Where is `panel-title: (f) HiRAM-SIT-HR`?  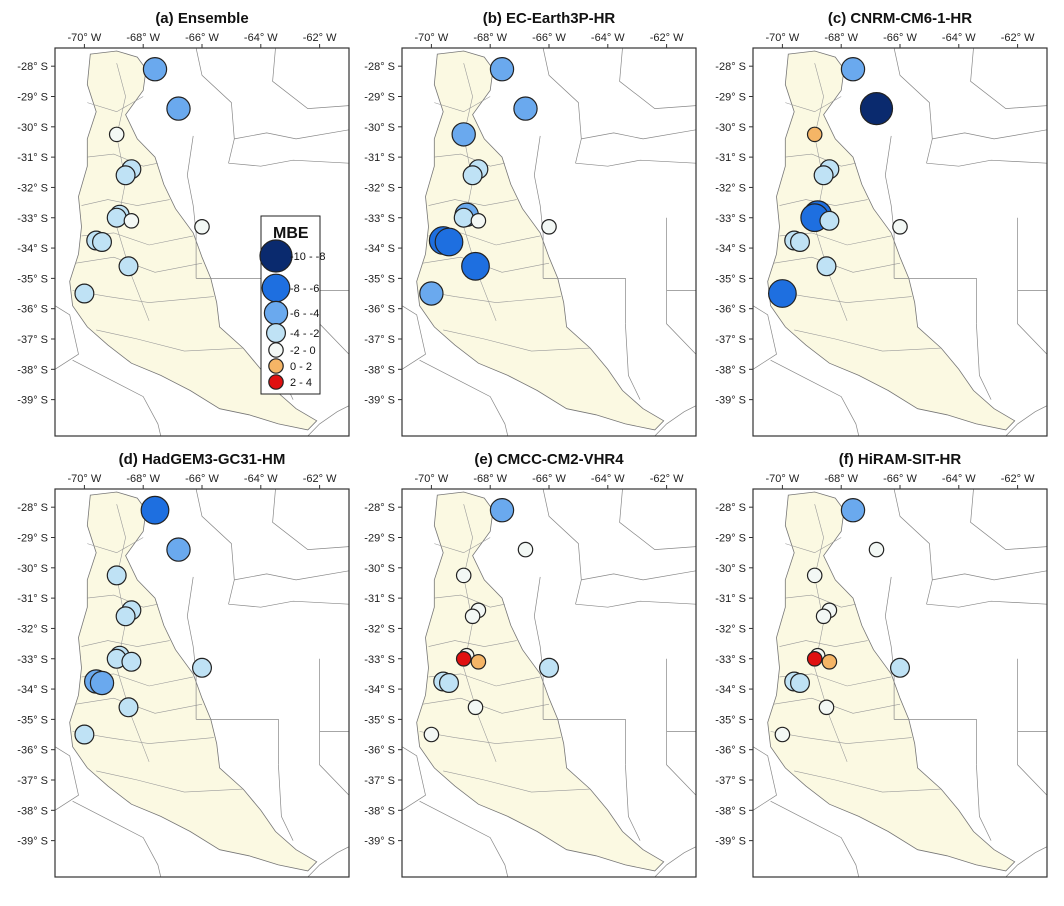 panel-title: (f) HiRAM-SIT-HR is located at coordinates (900, 459).